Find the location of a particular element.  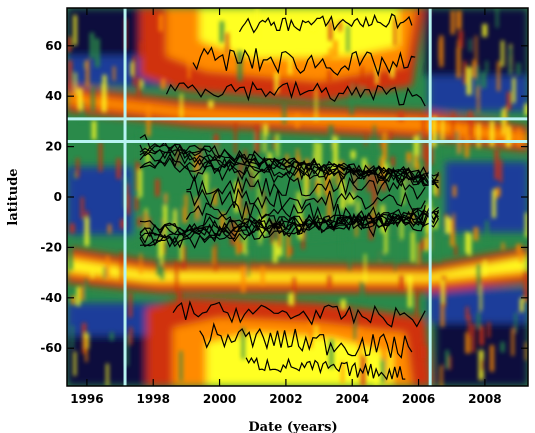

south-branch-core is located at coordinates (297, 269).